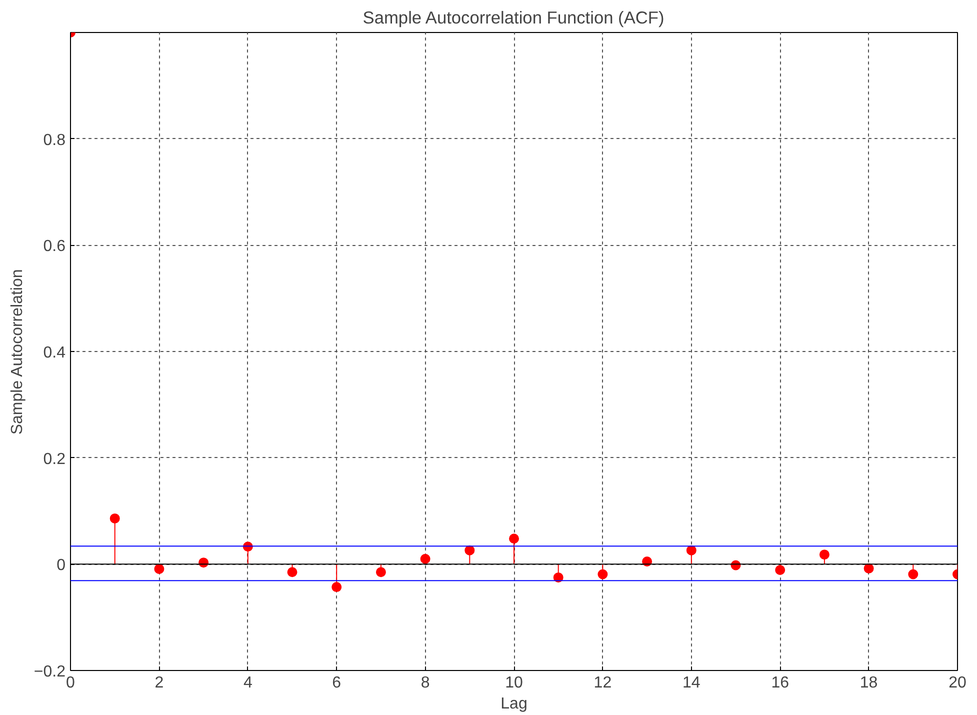 The width and height of the screenshot is (977, 715). What do you see at coordinates (869, 683) in the screenshot?
I see `x-tick-label: 18` at bounding box center [869, 683].